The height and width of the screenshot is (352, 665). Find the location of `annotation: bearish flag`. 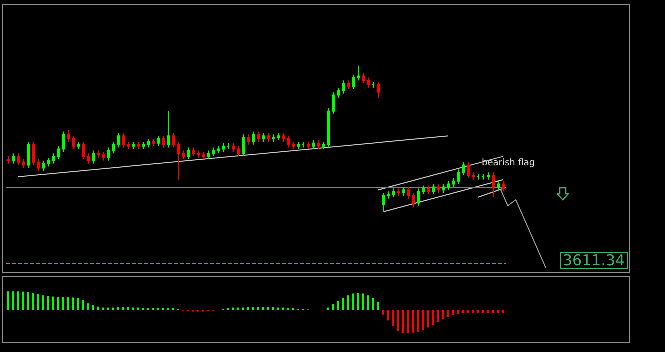

annotation: bearish flag is located at coordinates (509, 163).